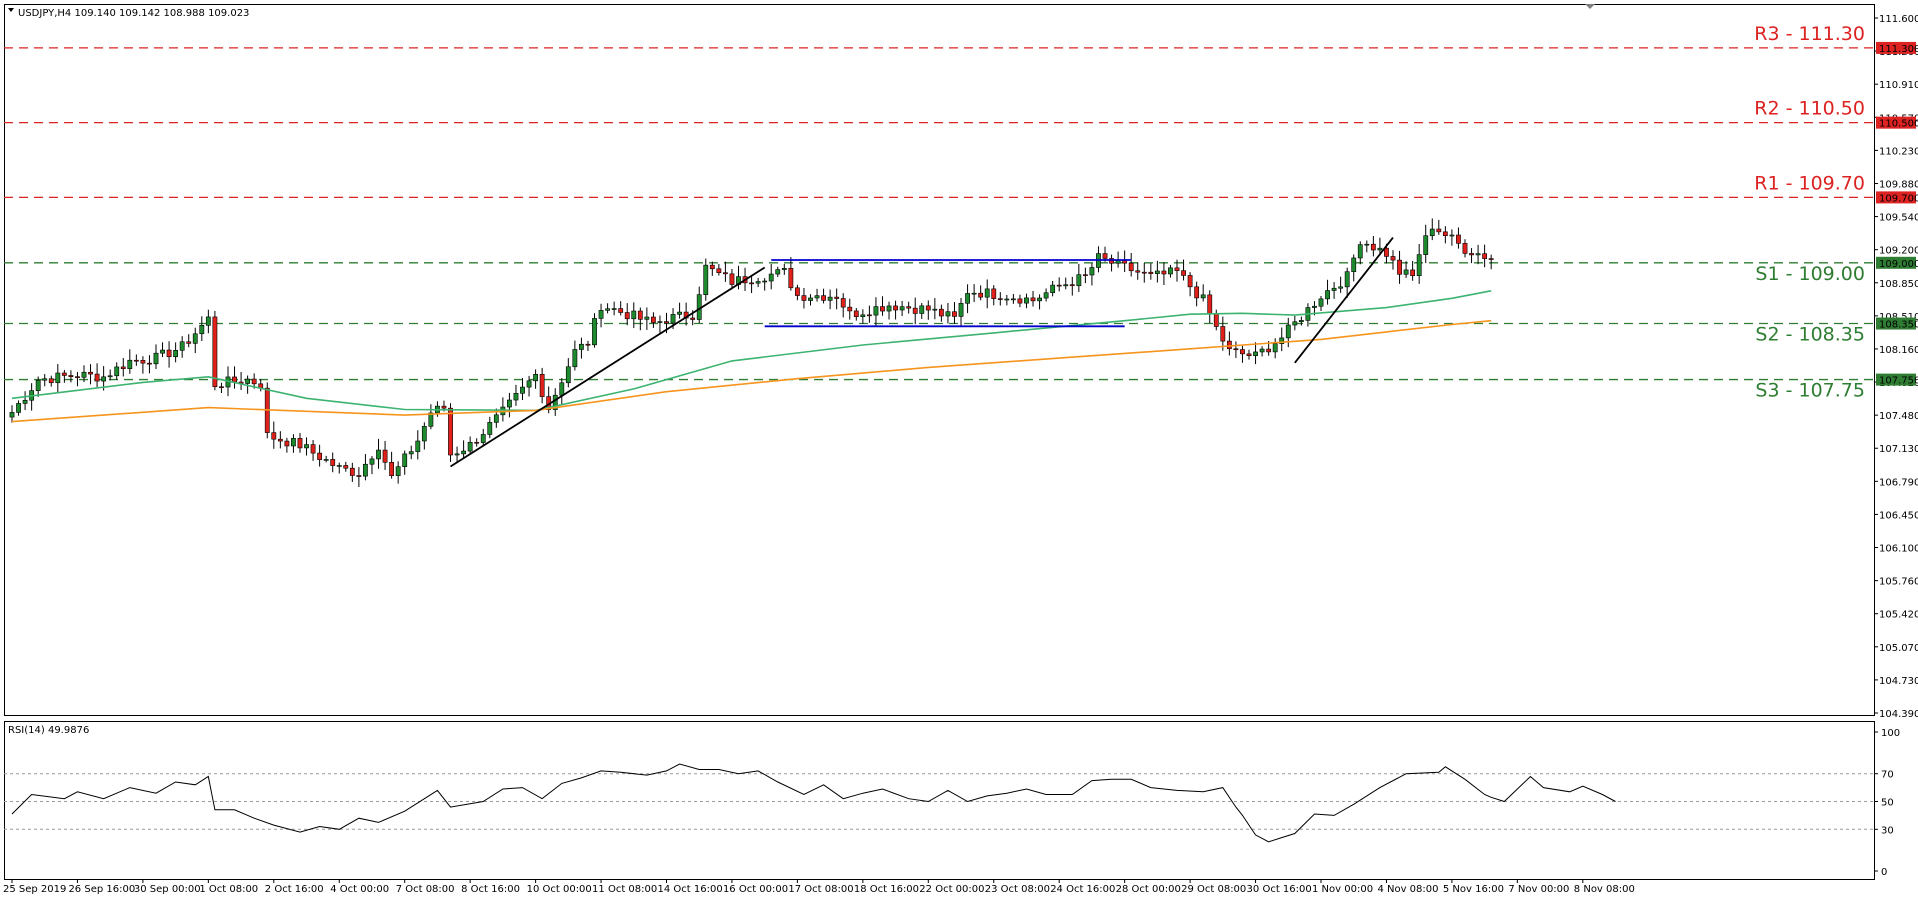 The width and height of the screenshot is (1918, 906). I want to click on sma-slow-line, so click(751, 371).